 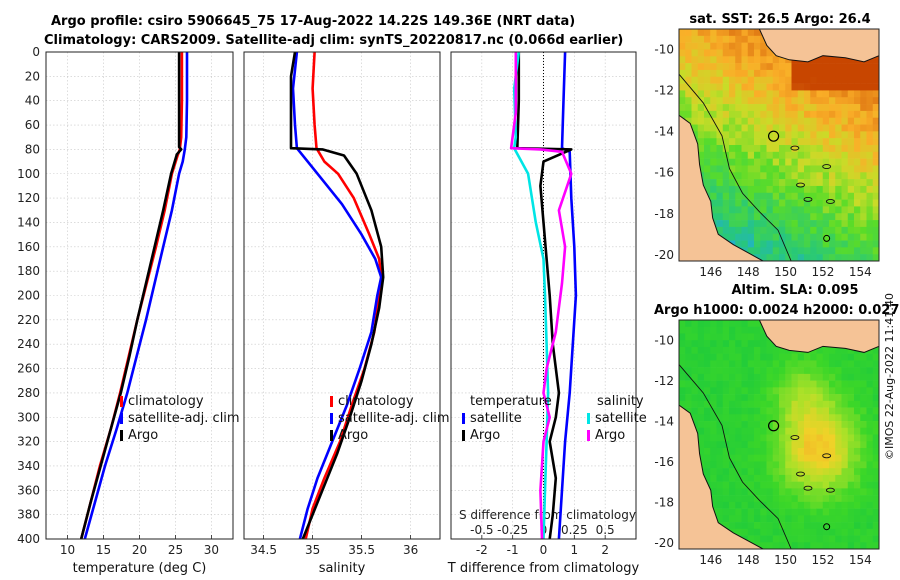 I want to click on depth-tick-label: 120, so click(x=28, y=198).